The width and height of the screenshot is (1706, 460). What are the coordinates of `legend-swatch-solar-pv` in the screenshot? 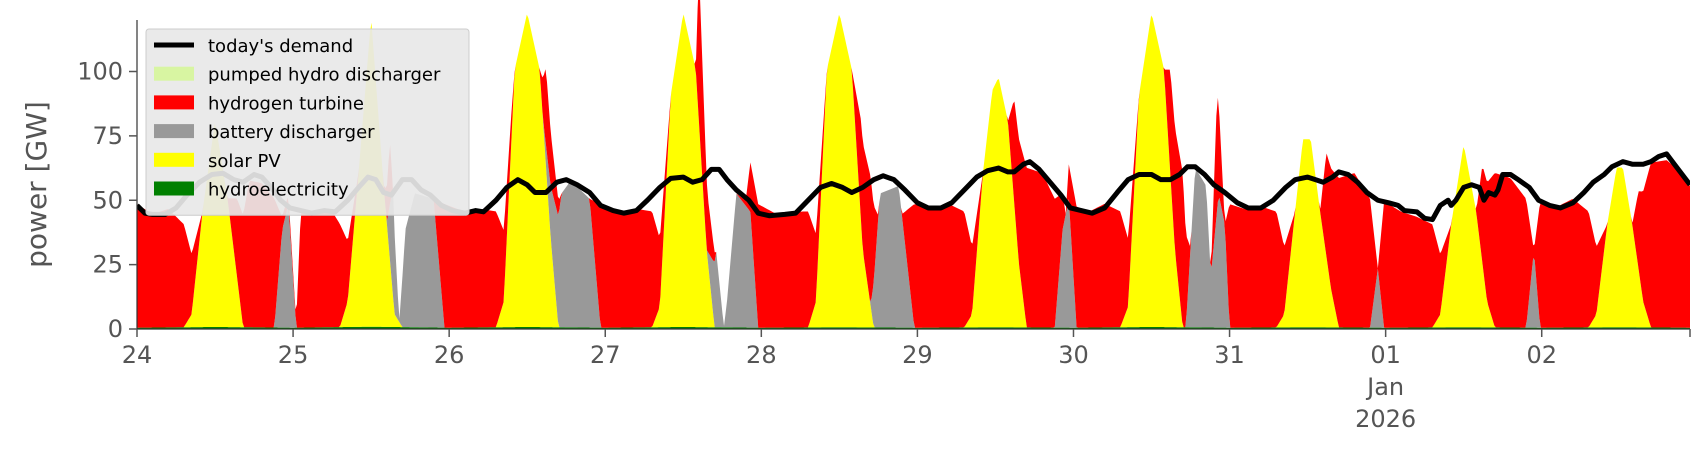 It's located at (174, 159).